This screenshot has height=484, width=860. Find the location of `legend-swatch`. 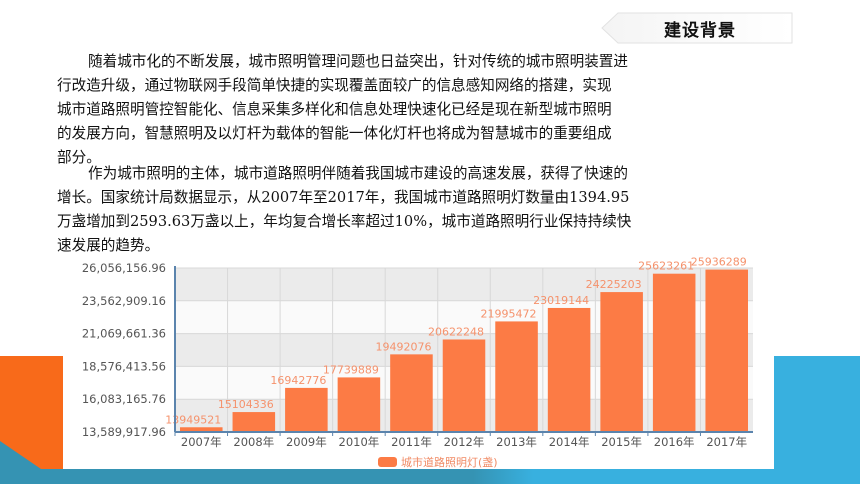

legend-swatch is located at coordinates (387, 462).